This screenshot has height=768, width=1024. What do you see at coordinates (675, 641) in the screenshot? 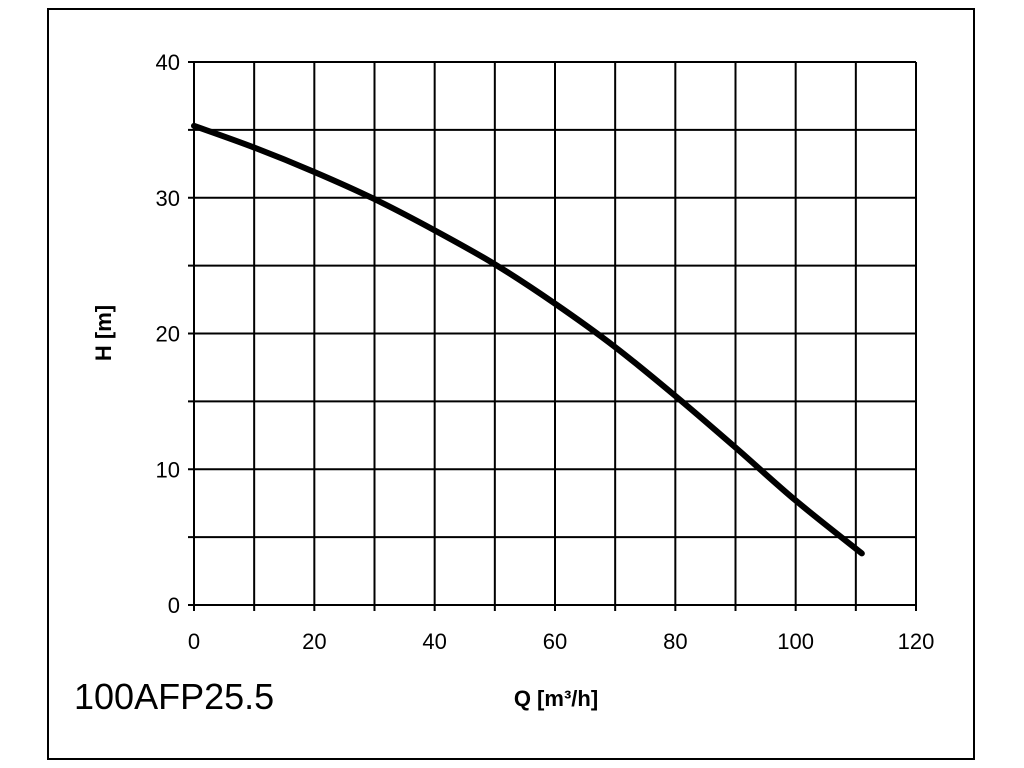
I see `x-tick-label: 80` at bounding box center [675, 641].